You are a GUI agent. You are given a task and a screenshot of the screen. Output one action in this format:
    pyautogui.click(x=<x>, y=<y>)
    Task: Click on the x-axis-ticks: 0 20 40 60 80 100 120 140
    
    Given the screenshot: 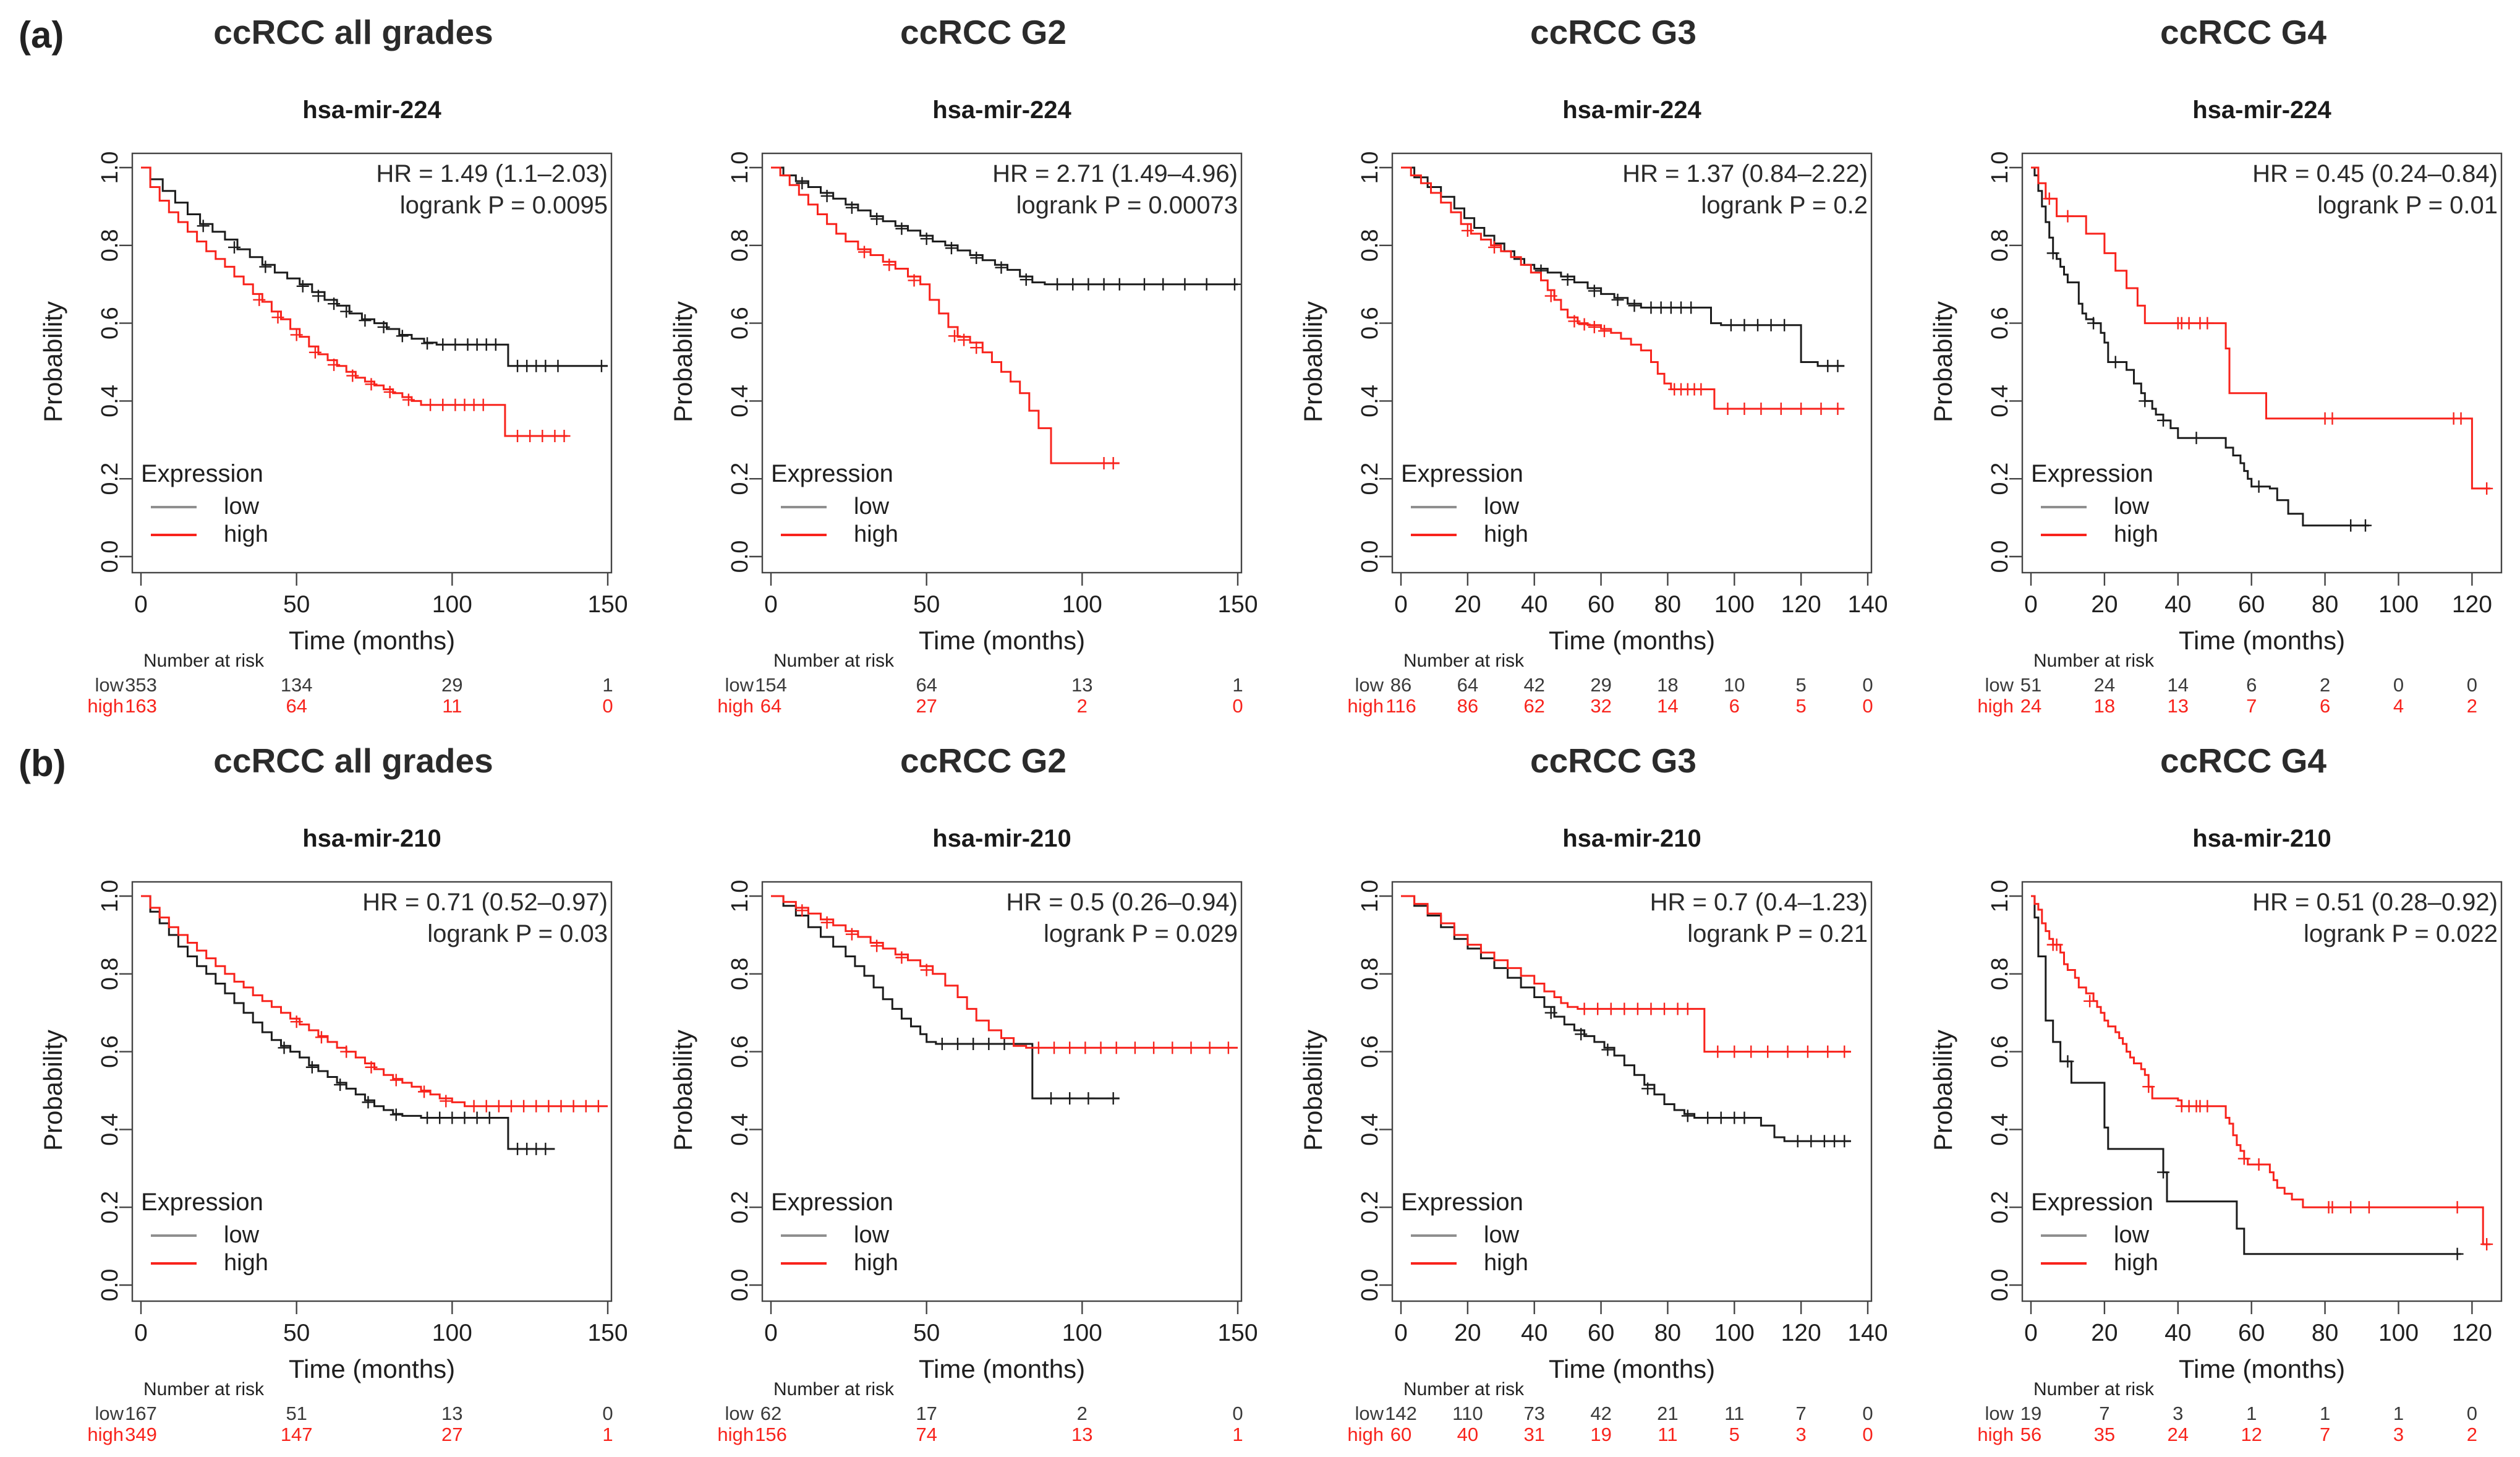 What is the action you would take?
    pyautogui.click(x=1641, y=1323)
    